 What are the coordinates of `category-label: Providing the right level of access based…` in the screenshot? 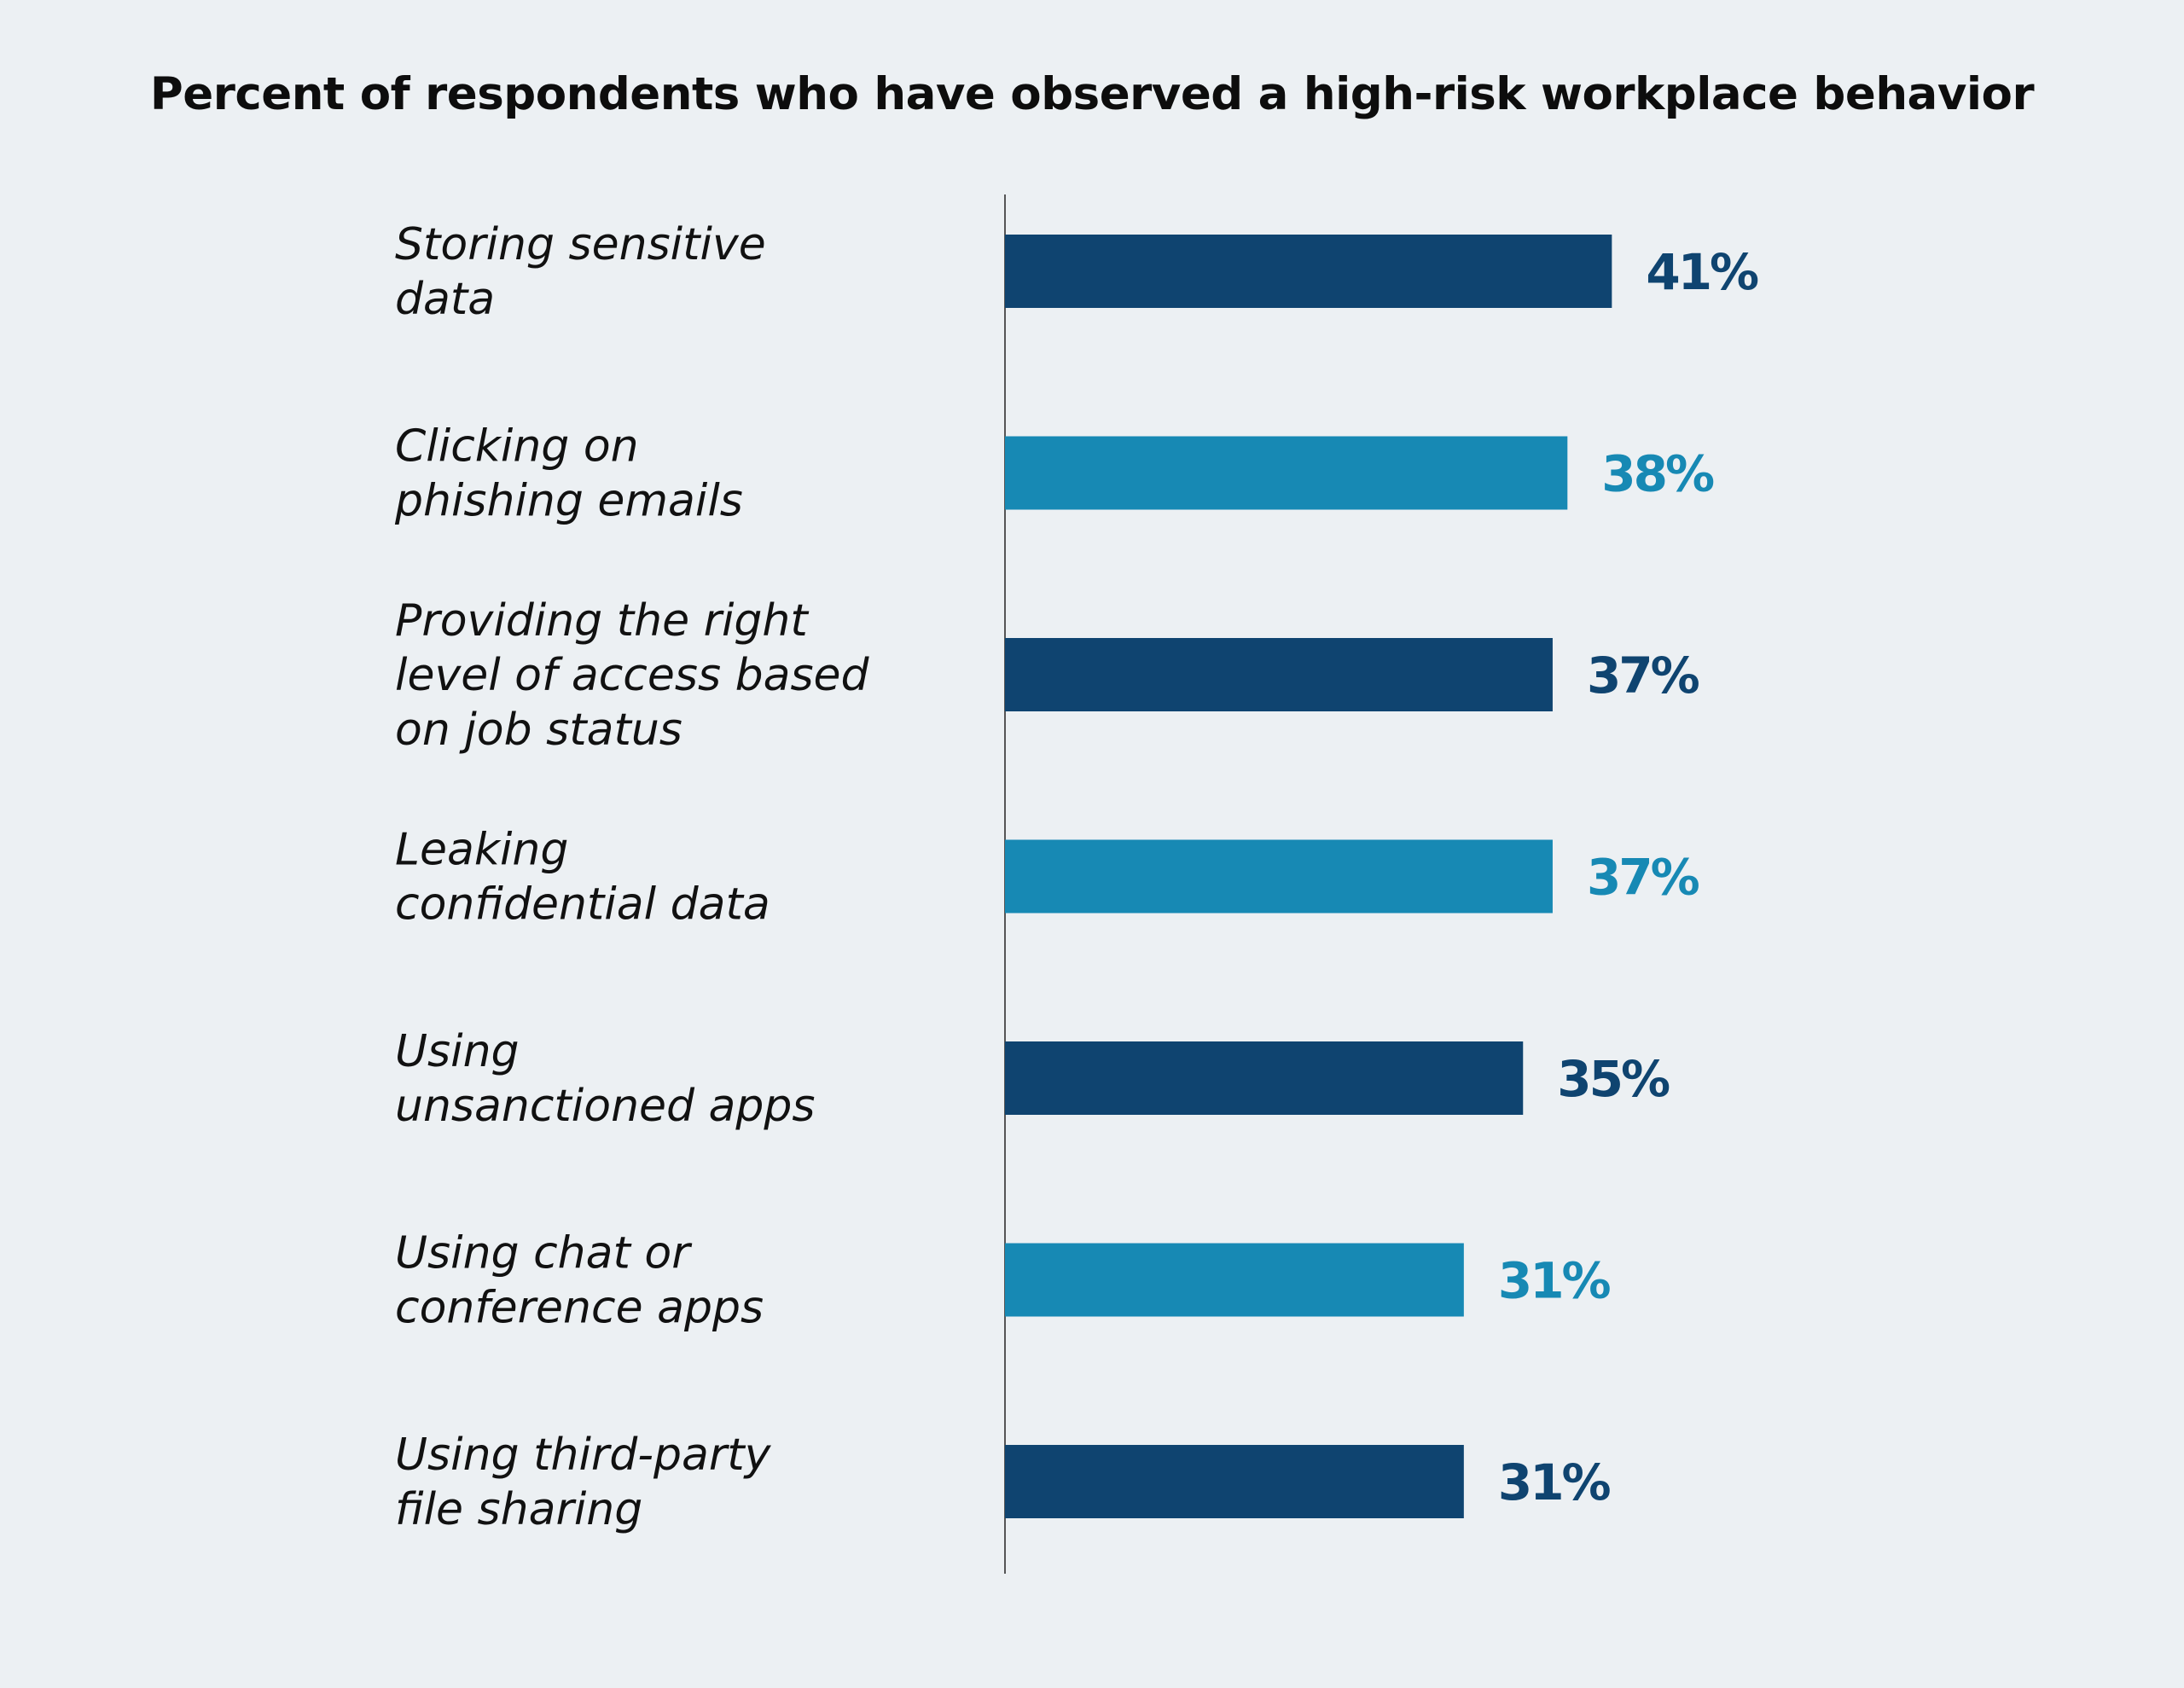 It's located at (632, 675).